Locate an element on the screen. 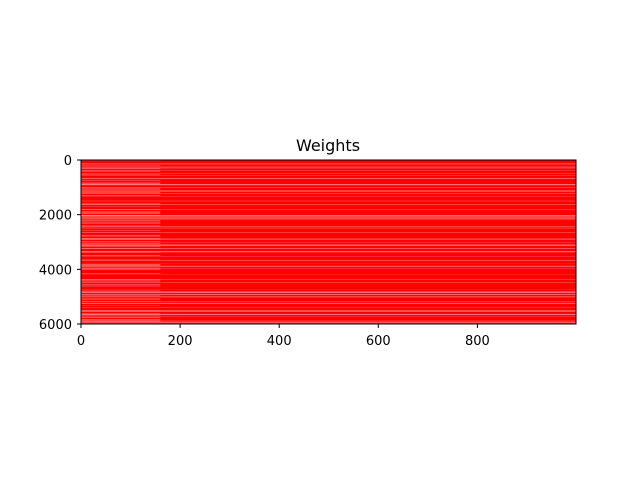  x-tick-label: 400 is located at coordinates (279, 341).